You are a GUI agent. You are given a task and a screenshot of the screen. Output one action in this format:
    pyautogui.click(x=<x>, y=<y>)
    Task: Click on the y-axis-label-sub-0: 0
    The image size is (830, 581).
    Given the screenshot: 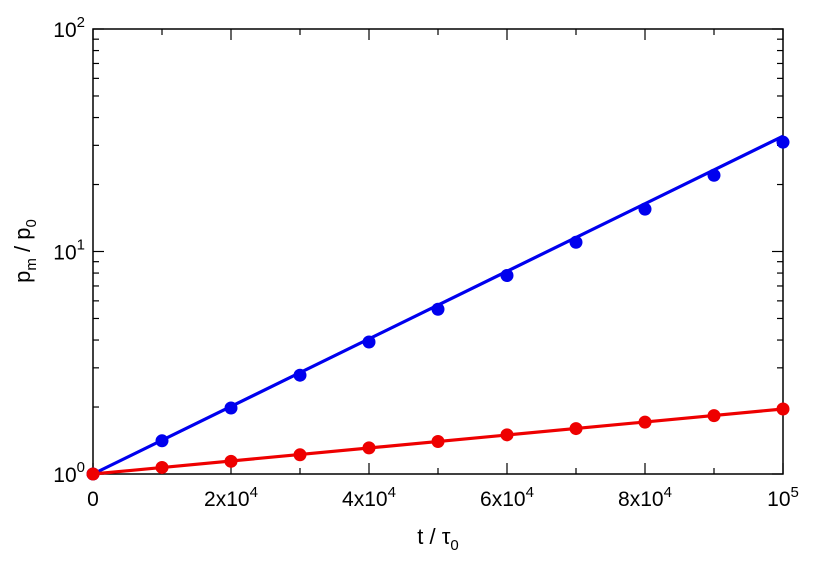 What is the action you would take?
    pyautogui.click(x=31, y=223)
    